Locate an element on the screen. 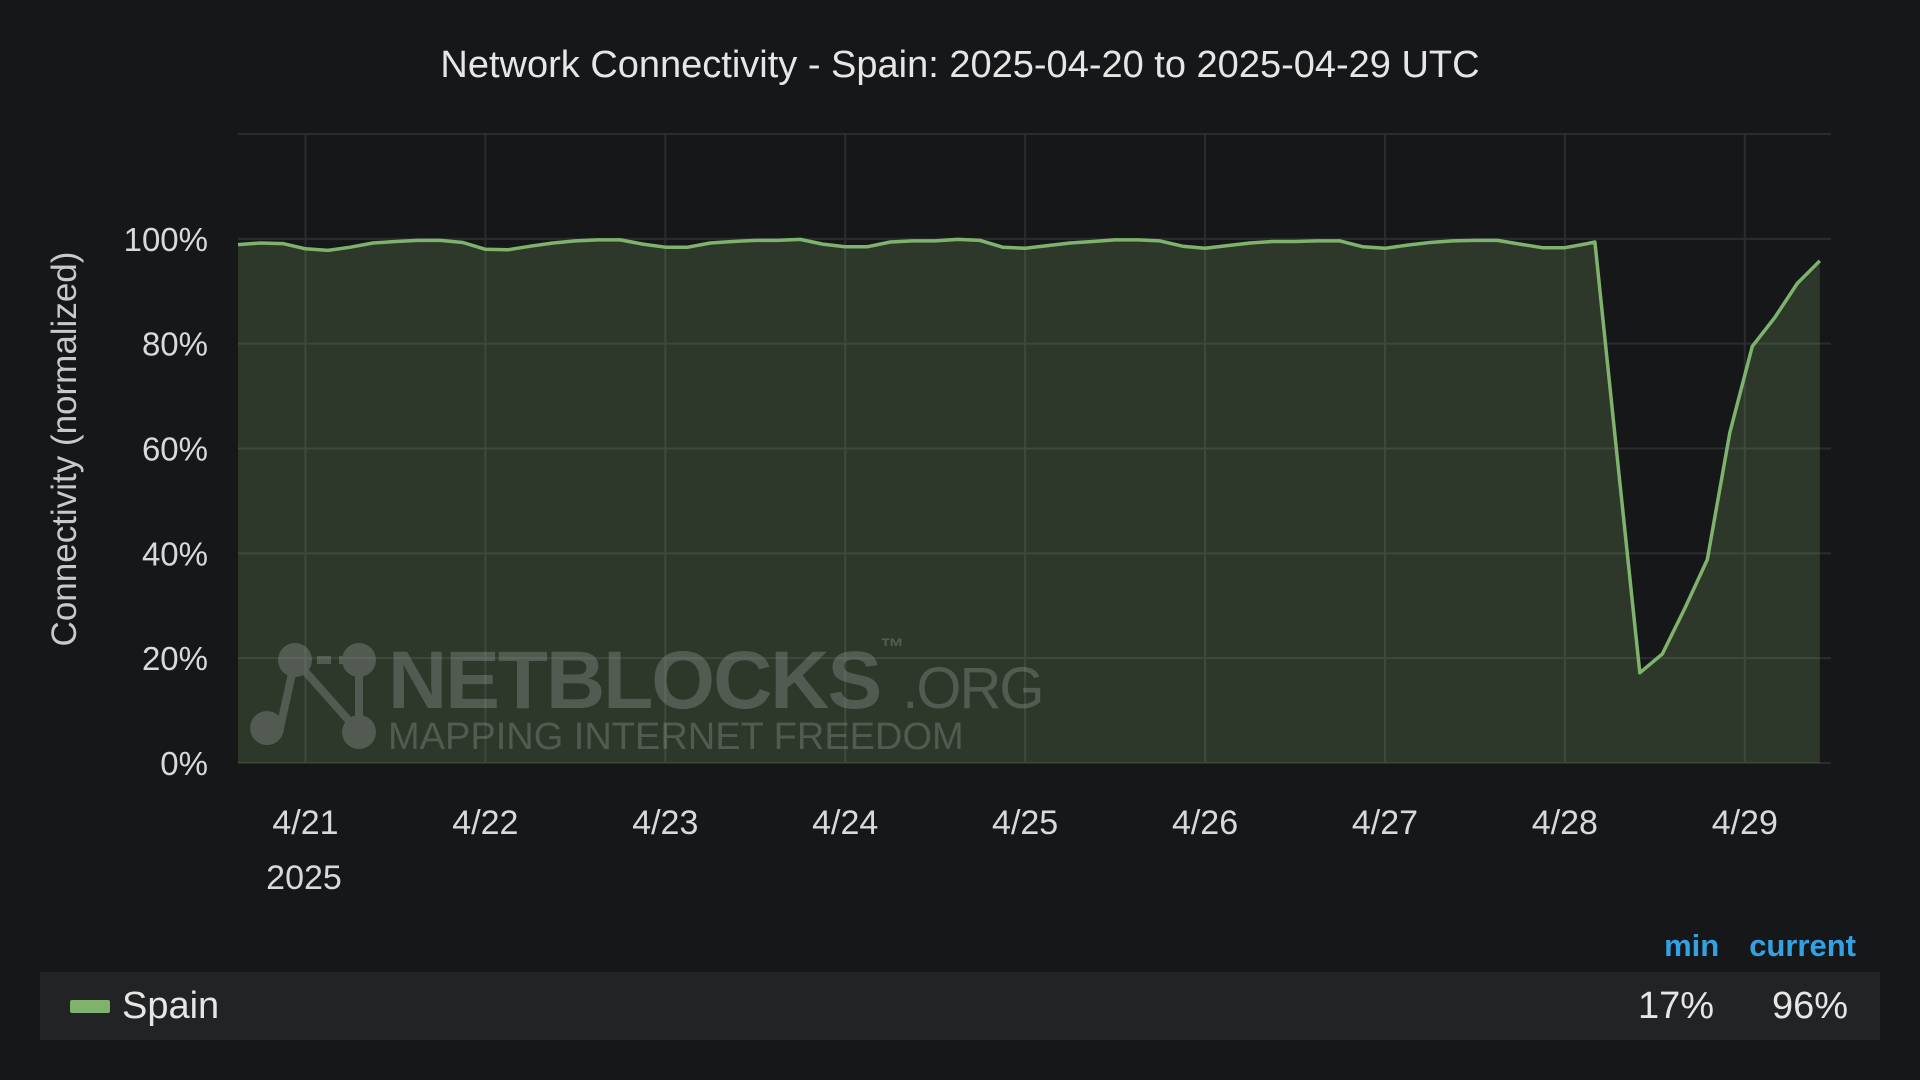 The width and height of the screenshot is (1920, 1080). x-tick-label: 4/24 is located at coordinates (845, 823).